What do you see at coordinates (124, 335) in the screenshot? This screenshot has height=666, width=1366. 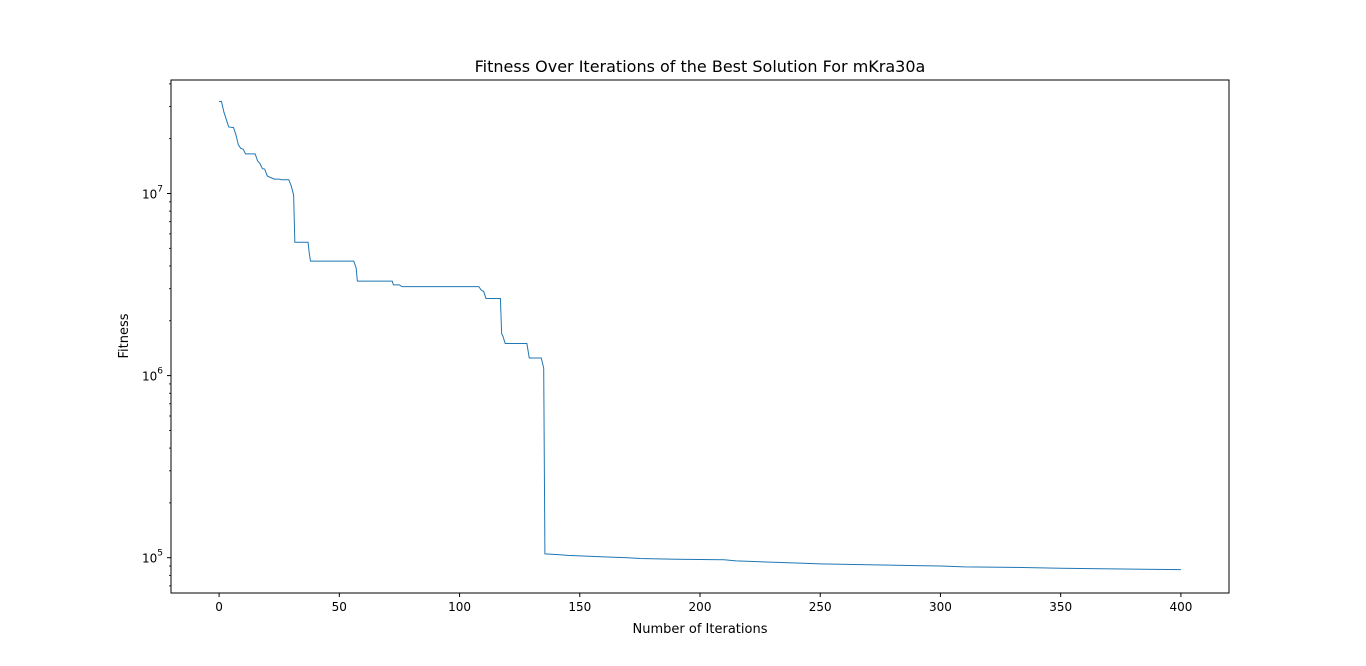 I see `y-axis-label: Fitness` at bounding box center [124, 335].